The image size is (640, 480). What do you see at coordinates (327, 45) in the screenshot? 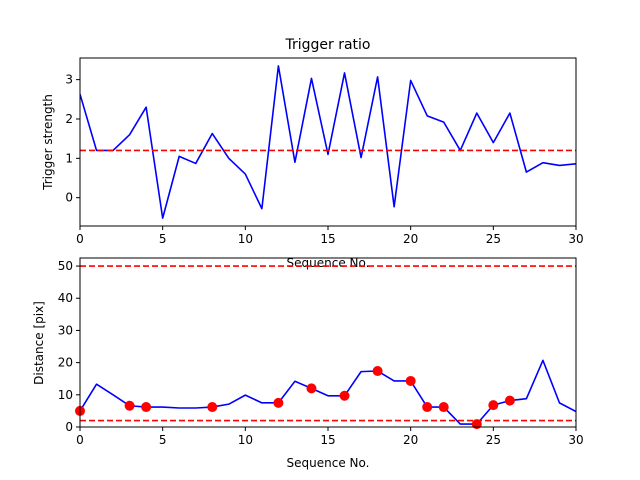
I see `chart-title: Trigger ratio` at bounding box center [327, 45].